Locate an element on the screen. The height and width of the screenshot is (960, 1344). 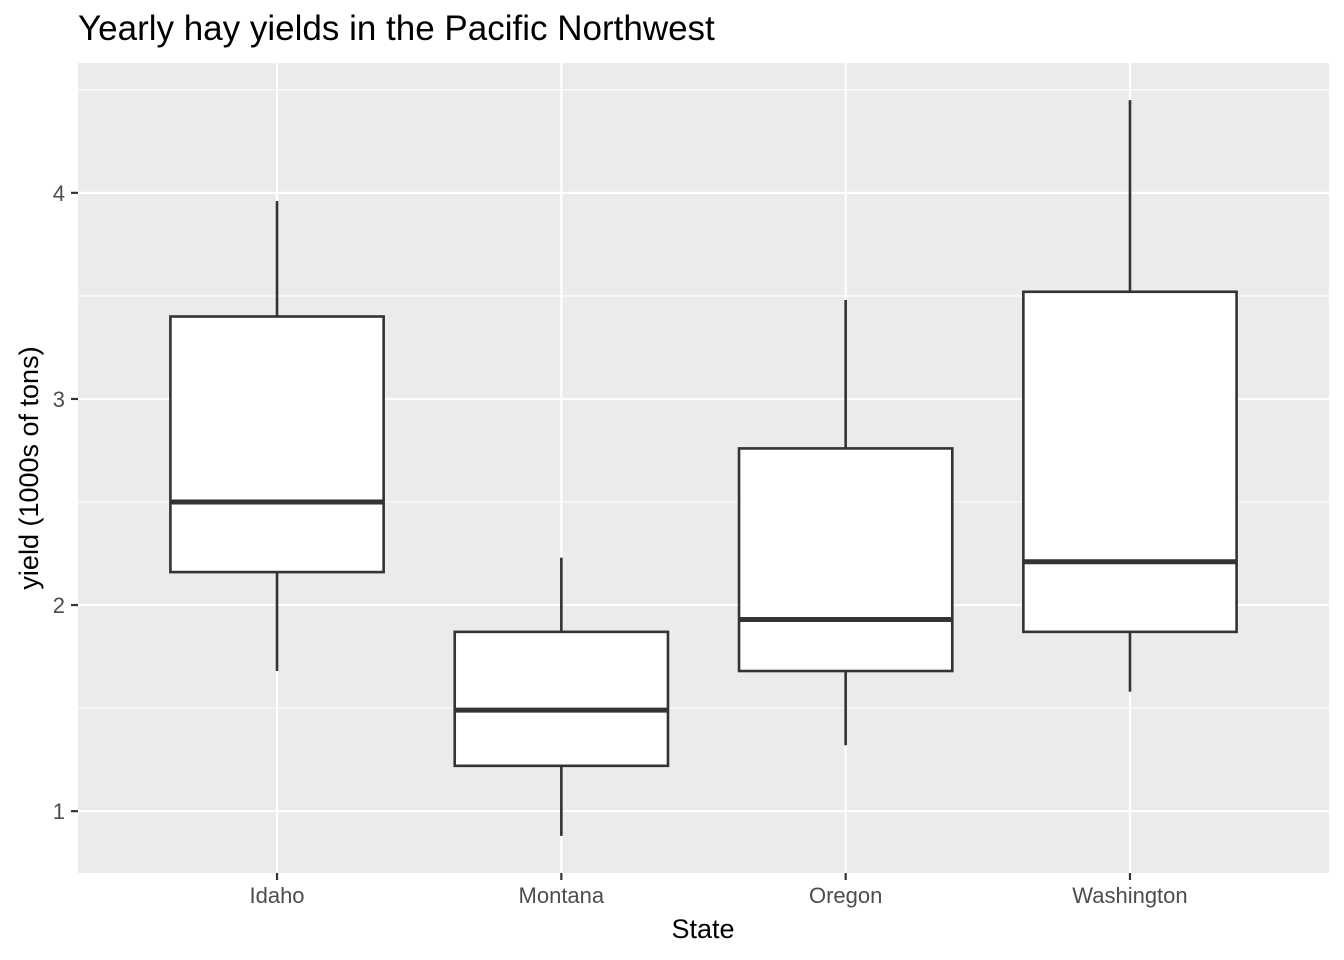
box-washington is located at coordinates (1130, 396).